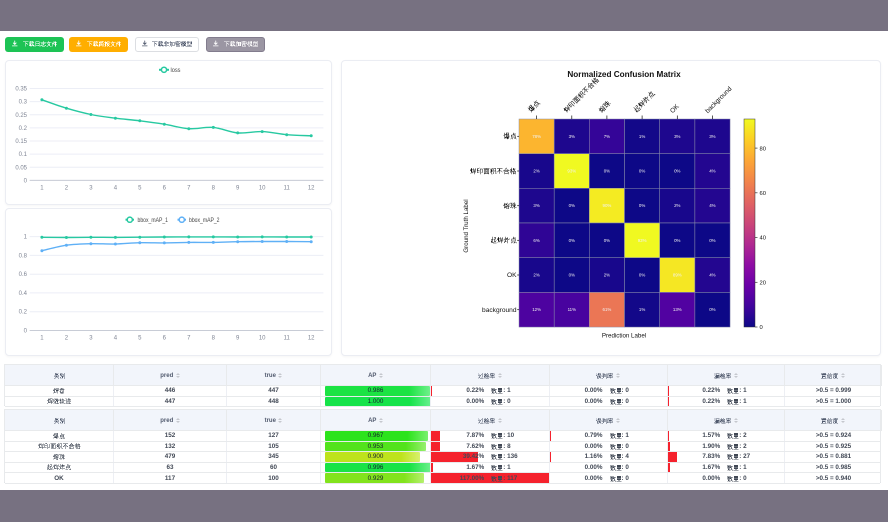 The width and height of the screenshot is (888, 522). Describe the element at coordinates (21, 90) in the screenshot. I see `svg-text: 0.35` at that location.